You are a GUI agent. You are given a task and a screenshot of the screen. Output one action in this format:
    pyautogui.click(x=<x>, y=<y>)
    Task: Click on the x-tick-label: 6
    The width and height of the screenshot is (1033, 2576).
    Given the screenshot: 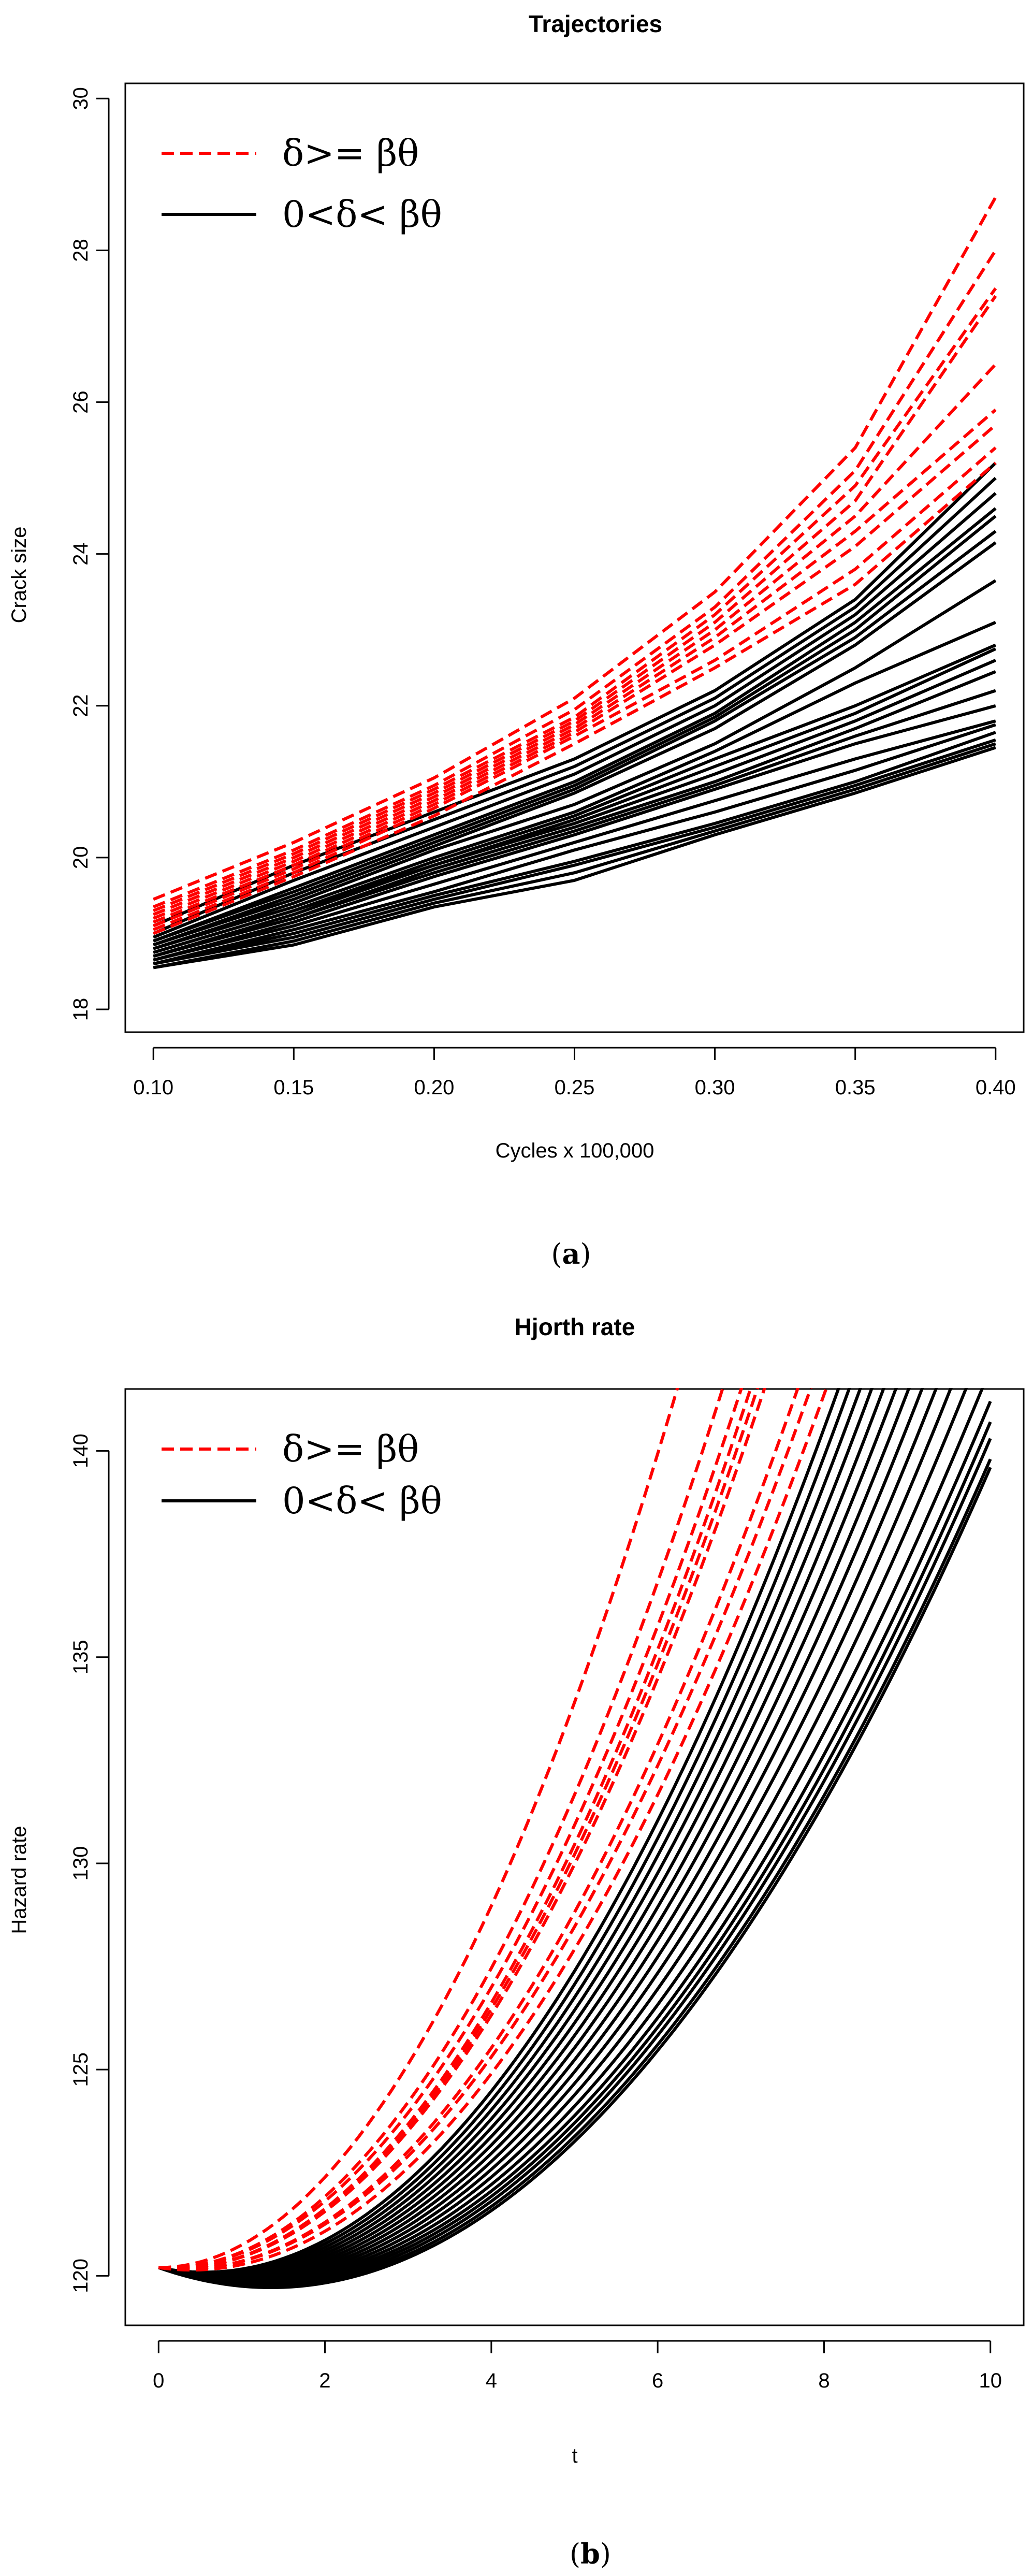 What is the action you would take?
    pyautogui.click(x=657, y=2380)
    